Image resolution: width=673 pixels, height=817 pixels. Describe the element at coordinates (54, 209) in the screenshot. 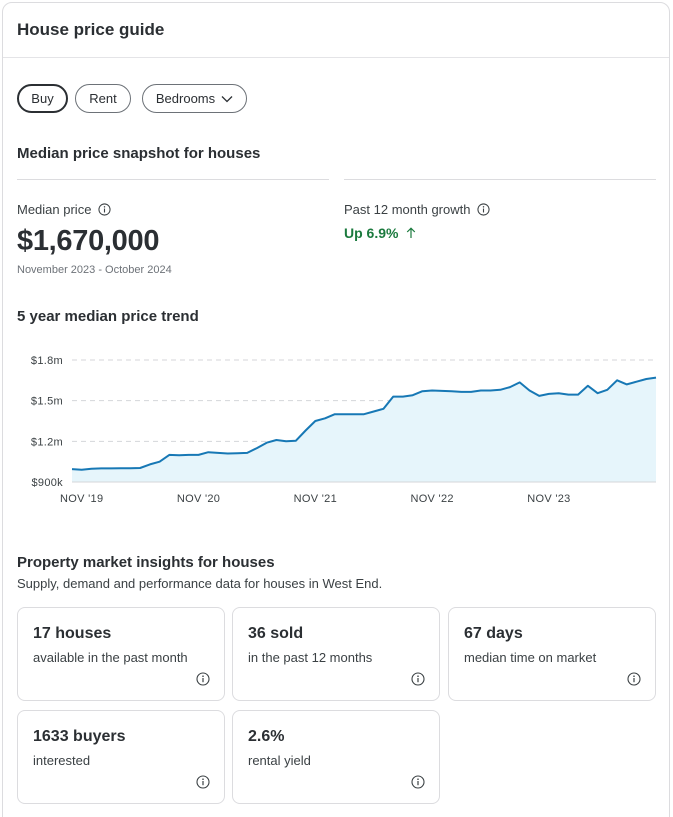

I see `median-price-label: Median price` at that location.